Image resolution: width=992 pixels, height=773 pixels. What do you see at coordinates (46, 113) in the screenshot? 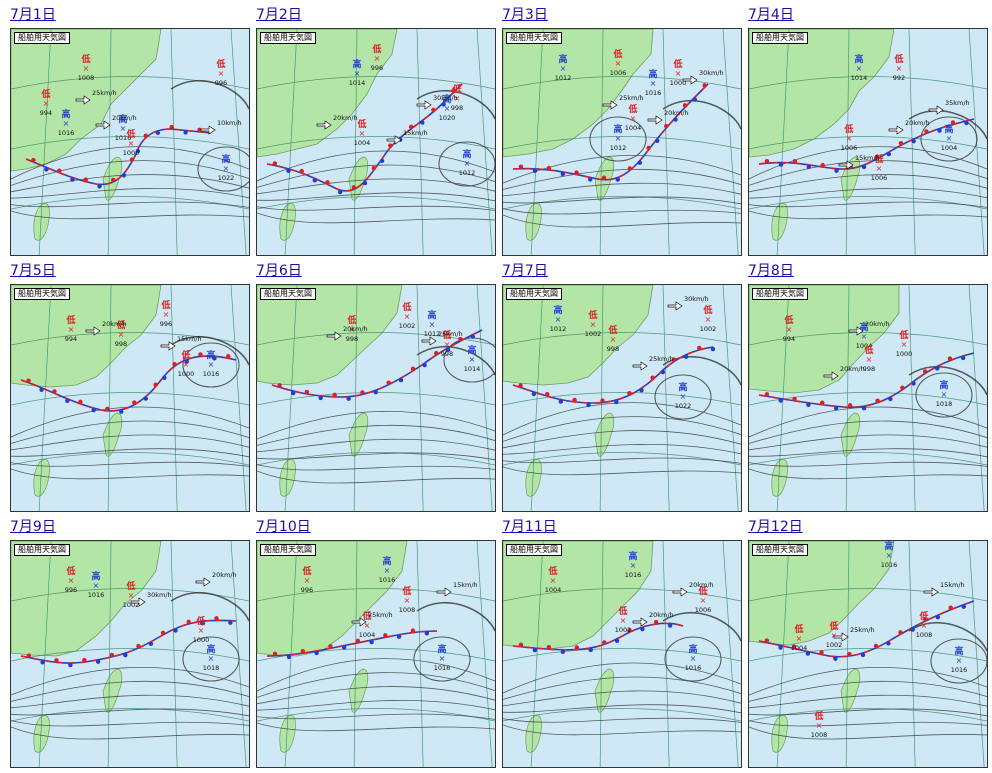
I see `pressure-value: 994` at bounding box center [46, 113].